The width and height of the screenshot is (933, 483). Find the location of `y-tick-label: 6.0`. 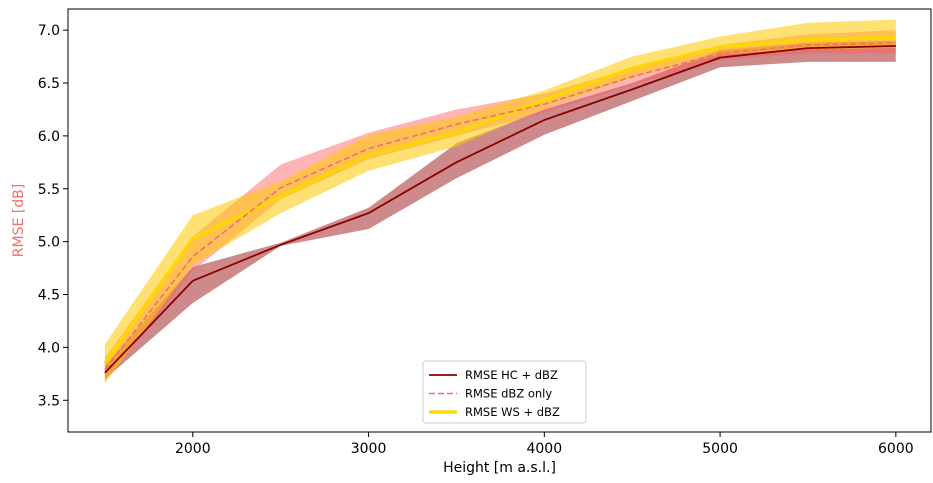

y-tick-label: 6.0 is located at coordinates (49, 137).